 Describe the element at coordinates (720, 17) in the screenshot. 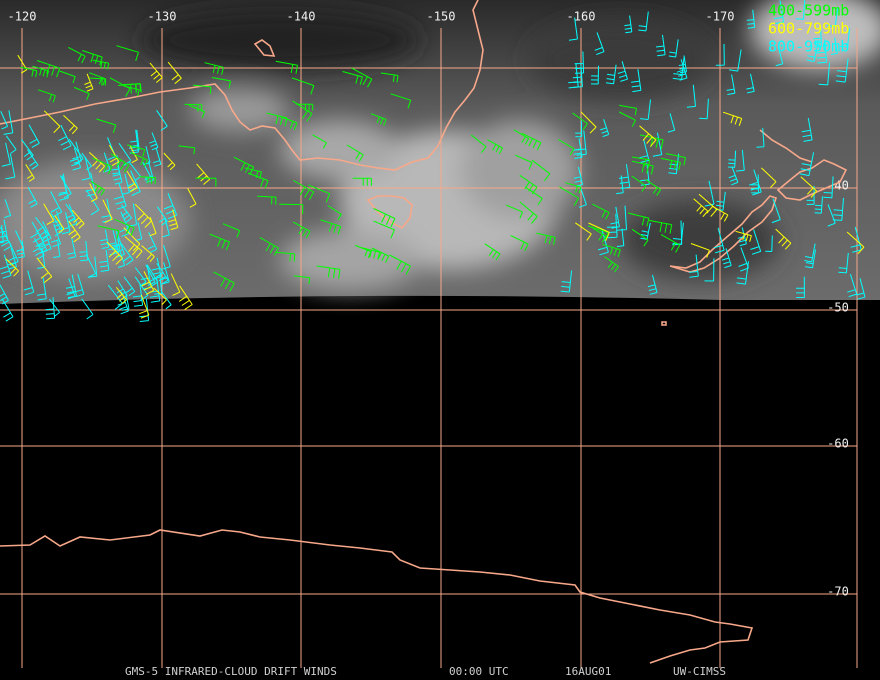

I see `longitude-label: -170` at that location.